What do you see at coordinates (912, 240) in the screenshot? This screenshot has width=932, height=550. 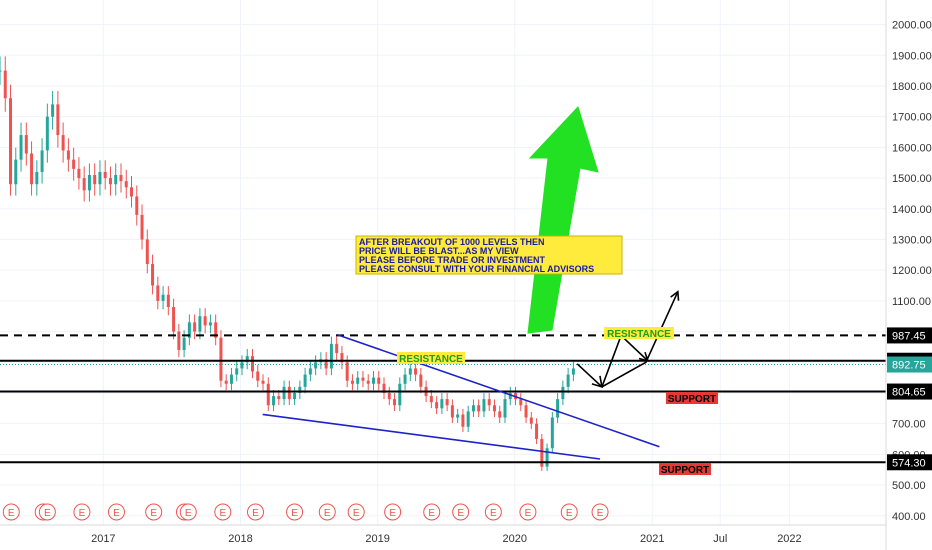 I see `y-tick-label: 1300.00` at bounding box center [912, 240].